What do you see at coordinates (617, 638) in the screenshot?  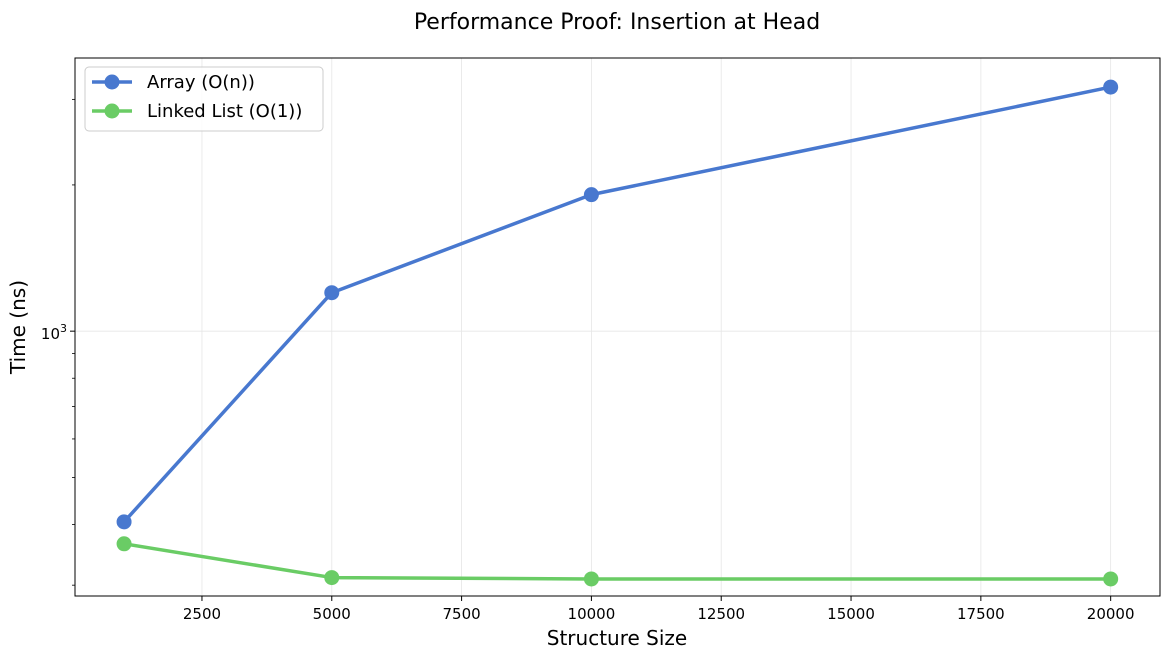 I see `x-axis-label: Structure Size` at bounding box center [617, 638].